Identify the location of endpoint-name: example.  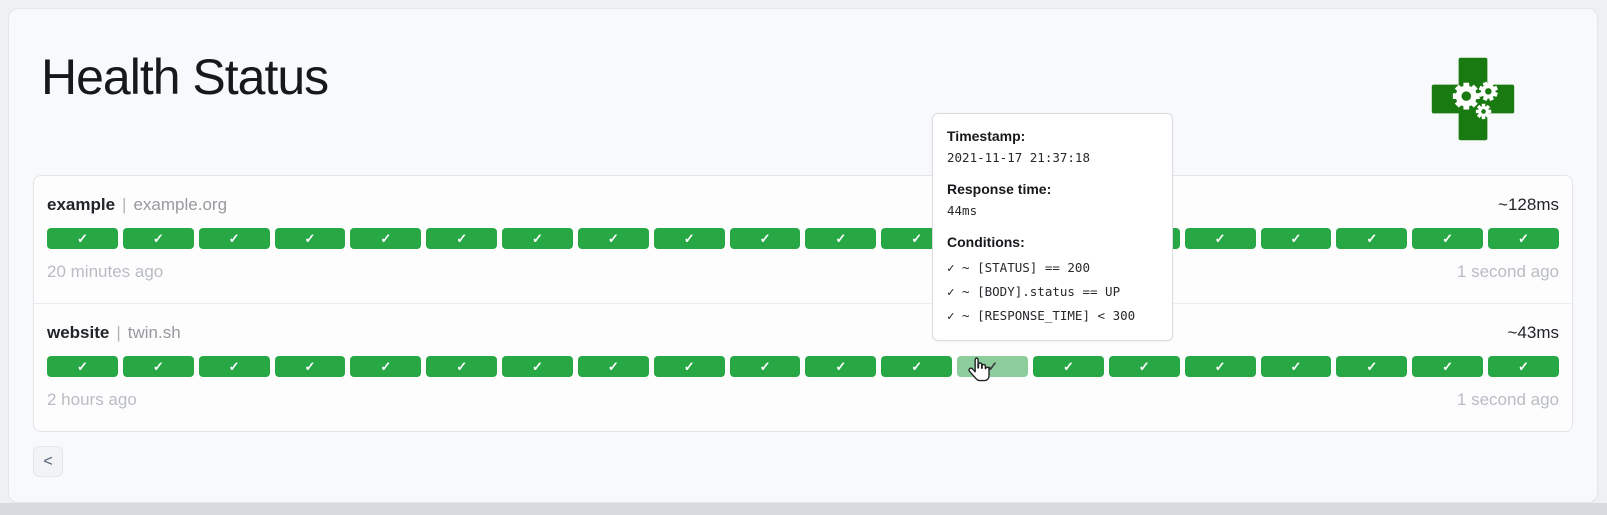
(81, 204).